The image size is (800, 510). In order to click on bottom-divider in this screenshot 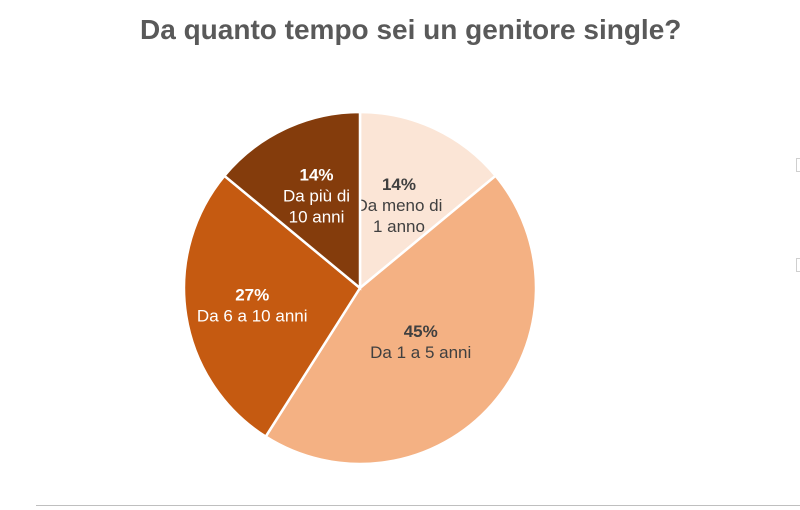, I will do `click(418, 505)`.